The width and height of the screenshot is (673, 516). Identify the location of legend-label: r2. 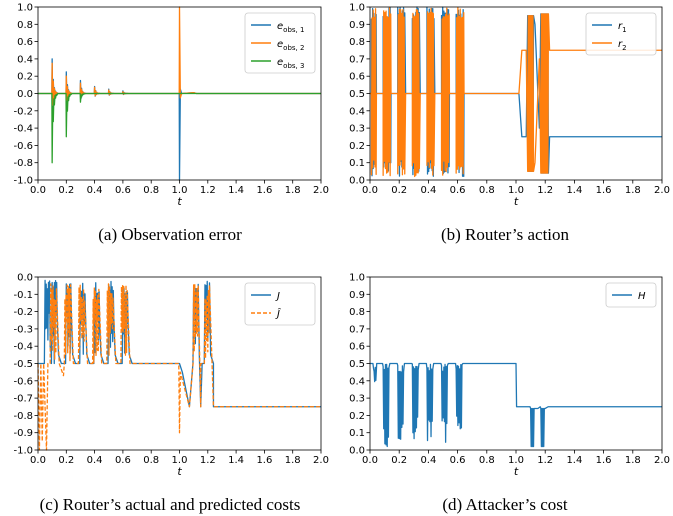
(622, 45).